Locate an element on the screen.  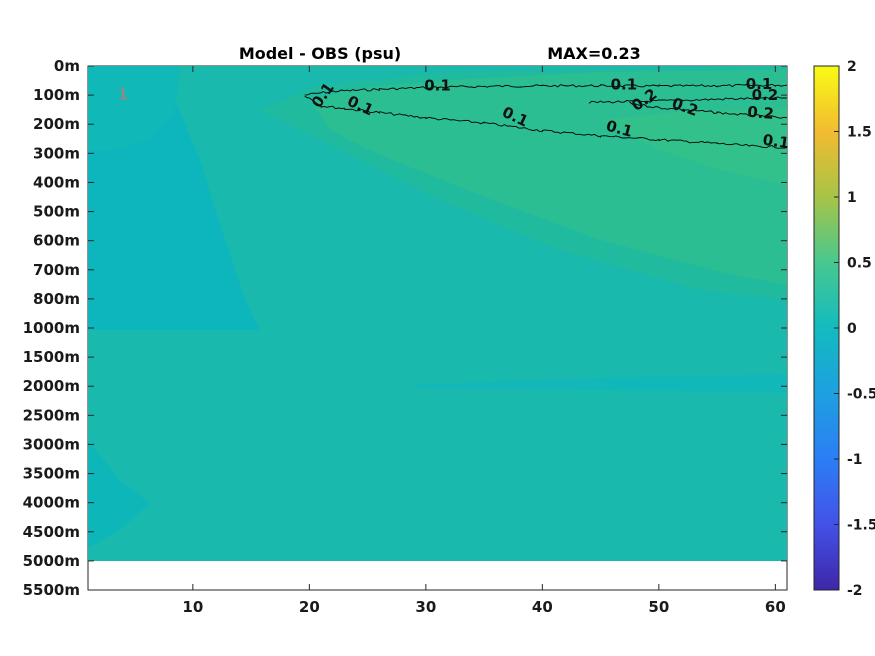
colorbar-tick-label: 0.5 is located at coordinates (859, 264).